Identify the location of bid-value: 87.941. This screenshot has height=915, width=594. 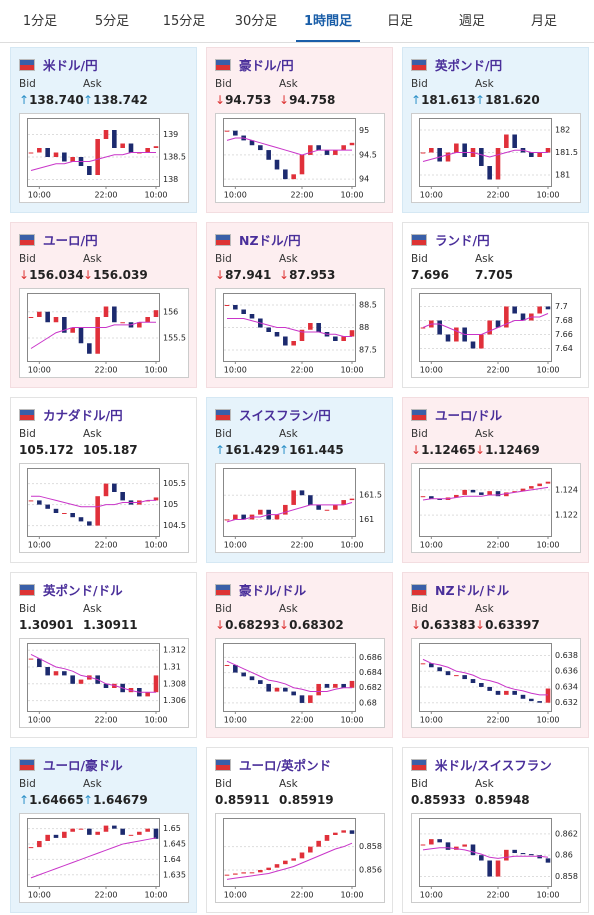
(243, 275).